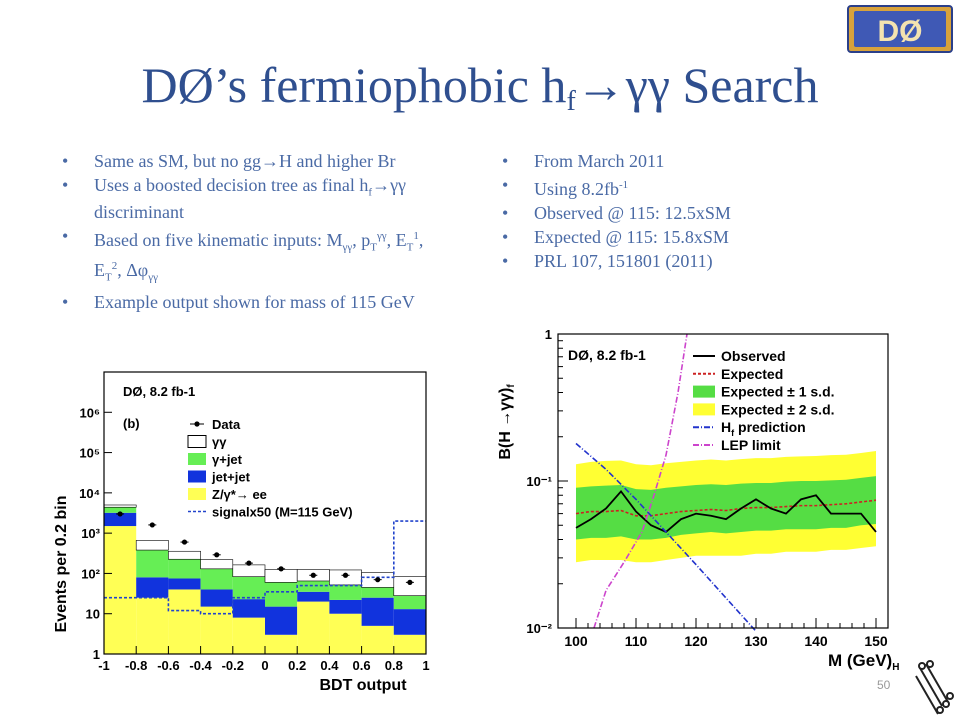 The width and height of the screenshot is (960, 720). Describe the element at coordinates (264, 665) in the screenshot. I see `x-tick-label: 0` at that location.